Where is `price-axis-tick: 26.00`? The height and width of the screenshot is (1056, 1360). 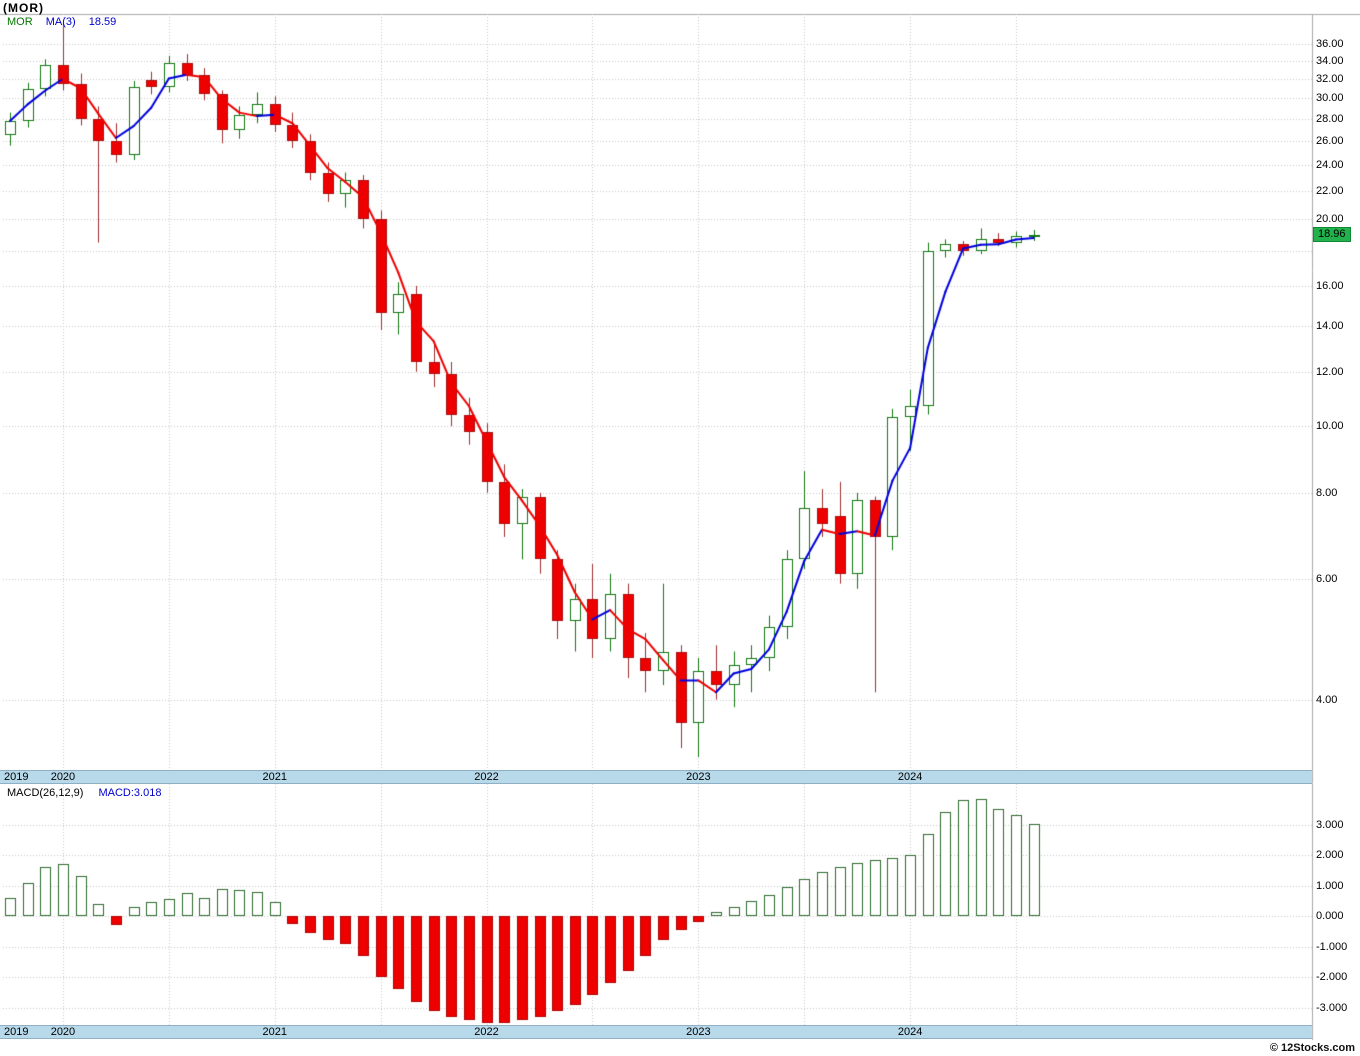 price-axis-tick: 26.00 is located at coordinates (1330, 141).